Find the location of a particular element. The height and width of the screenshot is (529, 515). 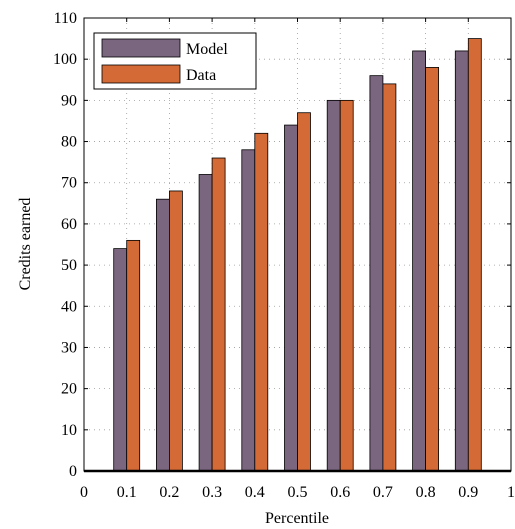

legend-label-data: Data is located at coordinates (201, 75).